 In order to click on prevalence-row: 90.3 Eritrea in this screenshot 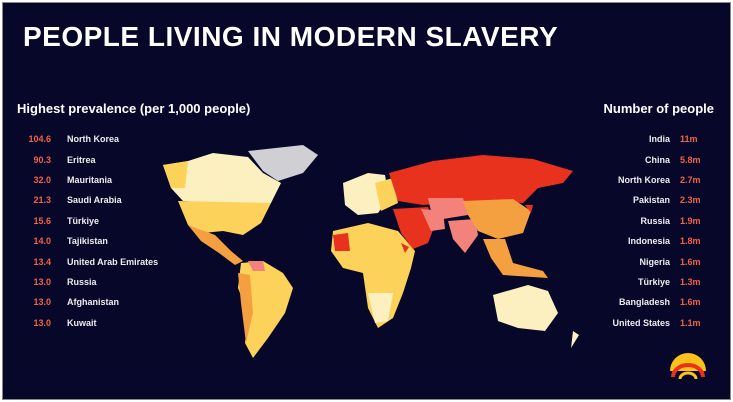, I will do `click(85, 159)`.